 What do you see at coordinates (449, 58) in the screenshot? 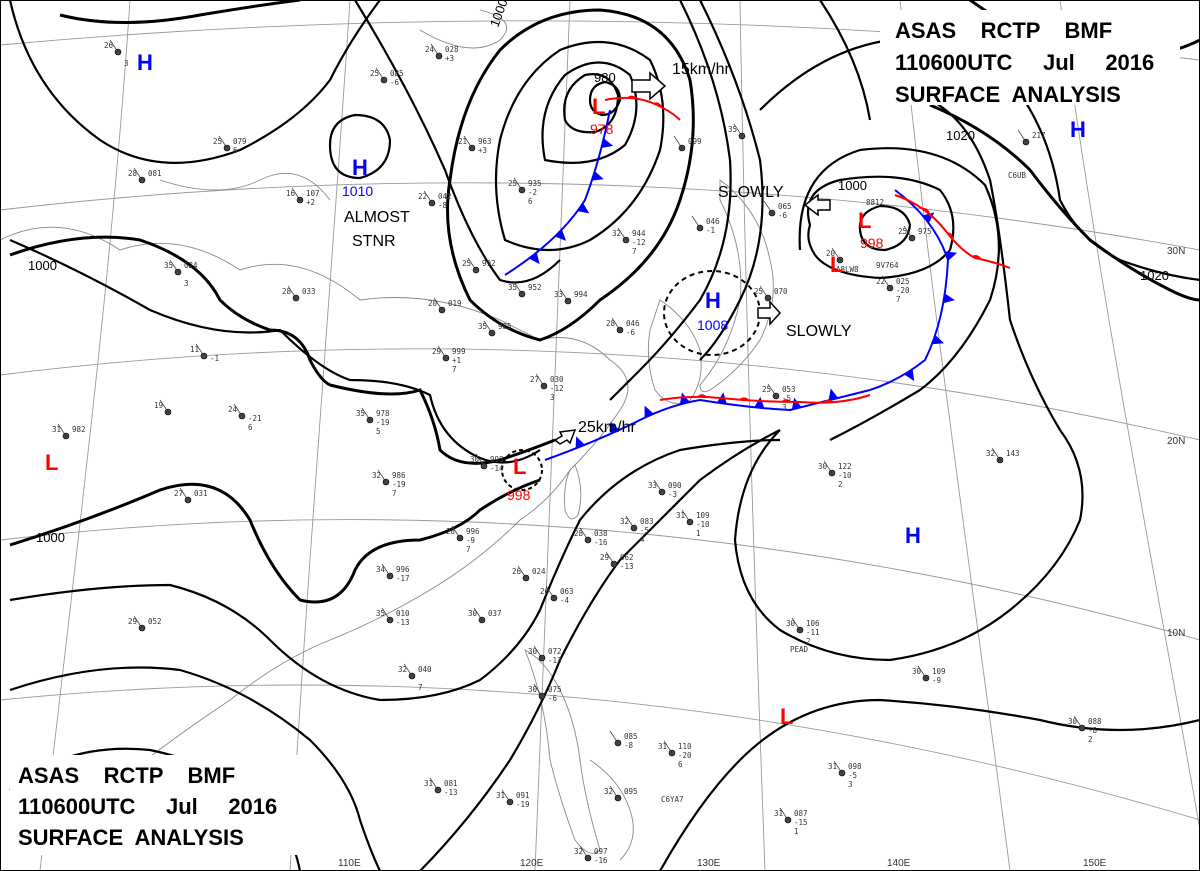
I see `station-tendency: +3` at bounding box center [449, 58].